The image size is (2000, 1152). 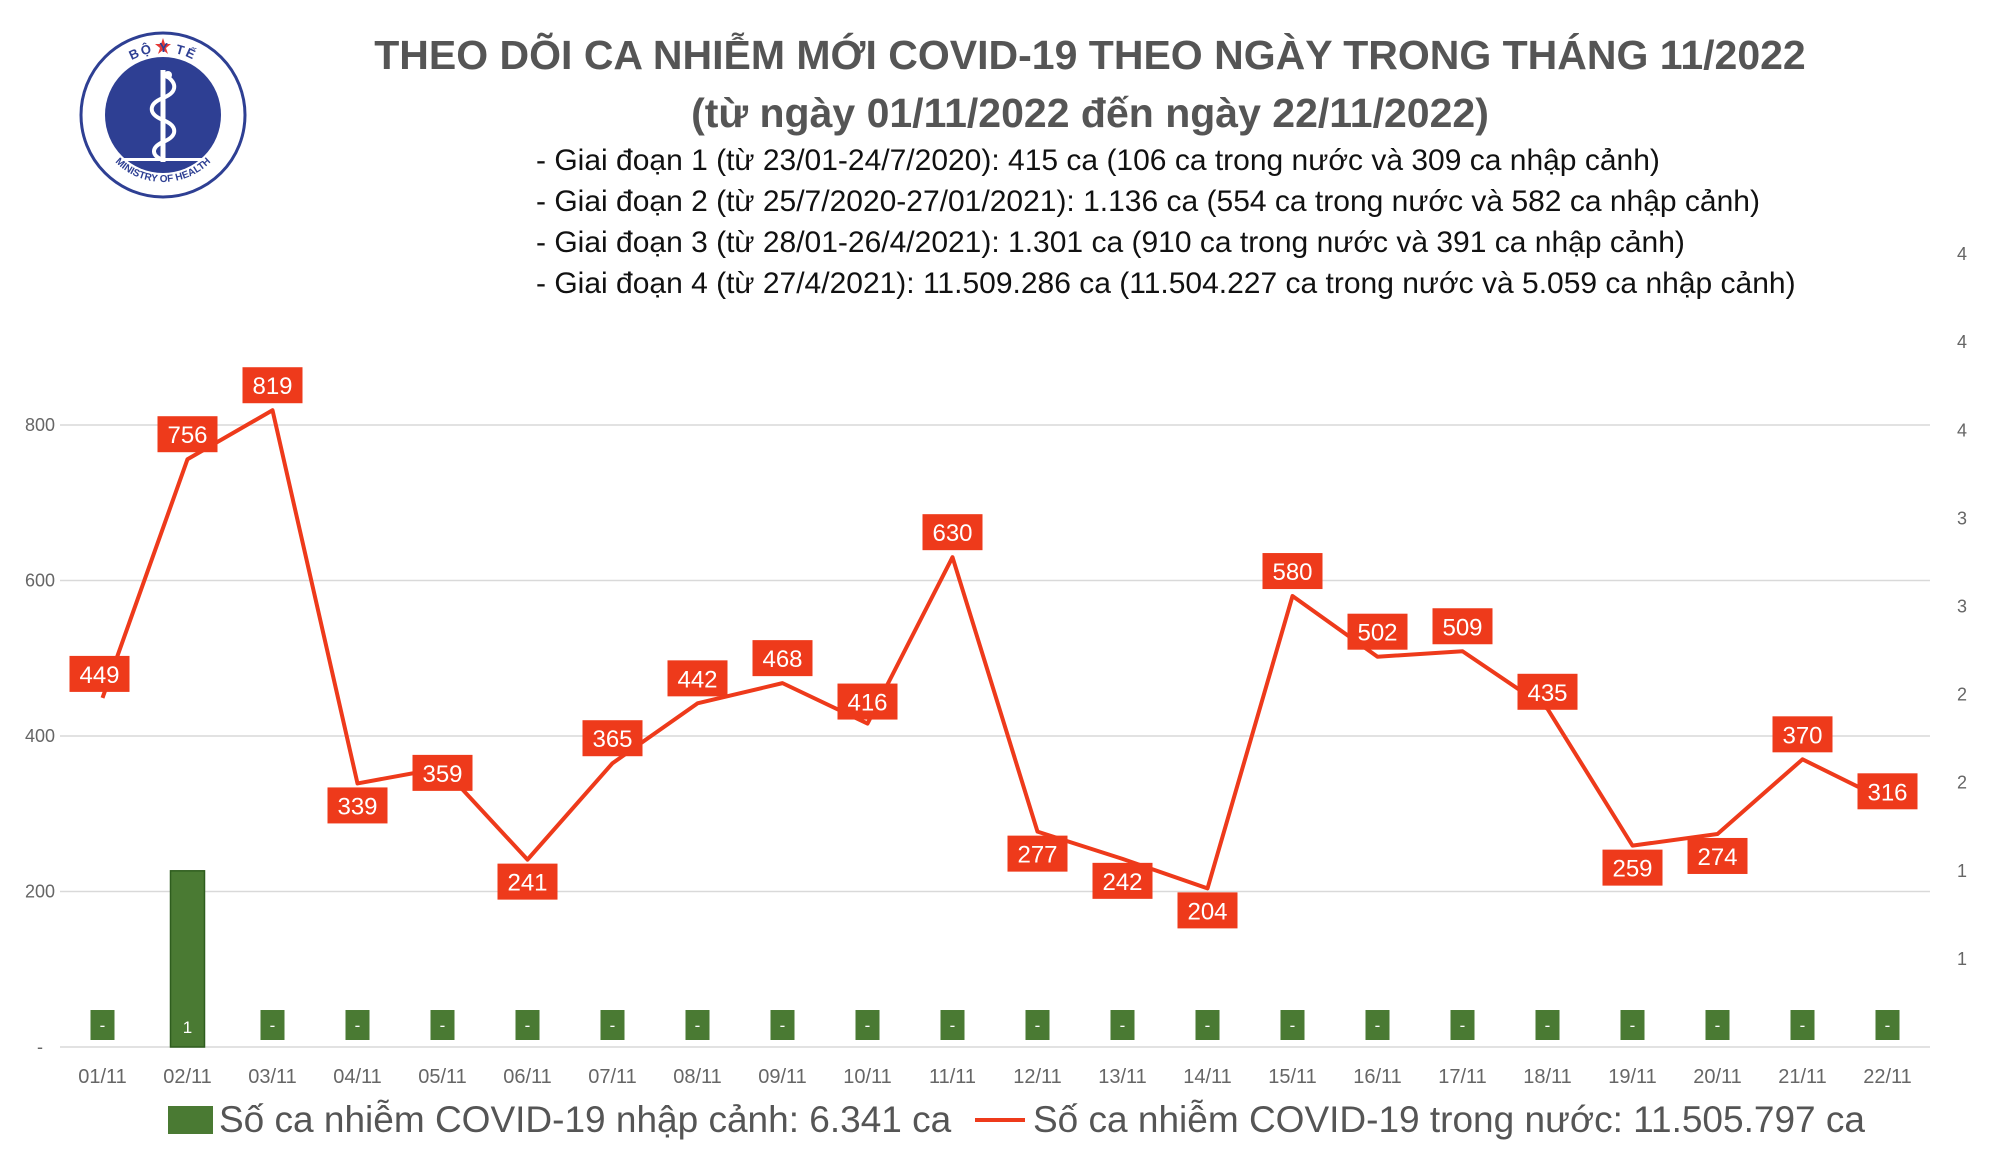 I want to click on line-data-label: 359, so click(x=442, y=774).